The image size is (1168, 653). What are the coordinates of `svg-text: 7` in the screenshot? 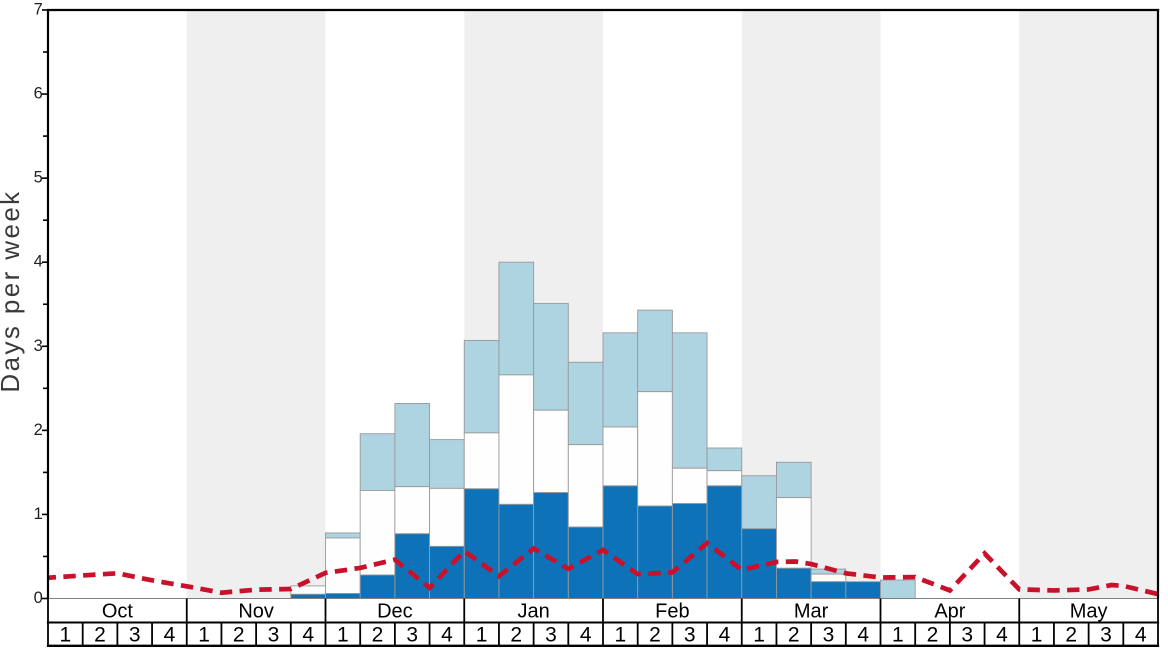 It's located at (38, 10).